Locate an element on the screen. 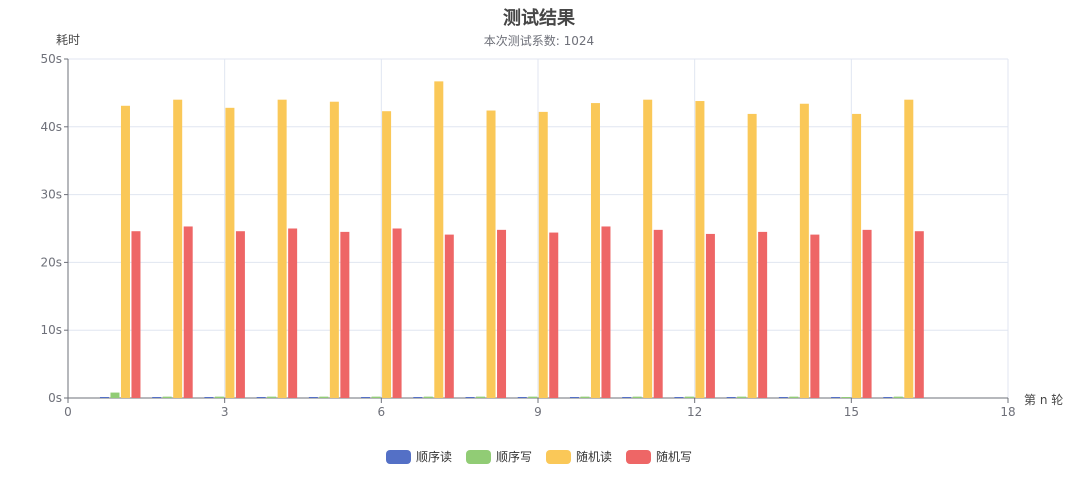 This screenshot has height=501, width=1088. x-tick-label: 3 is located at coordinates (225, 412).